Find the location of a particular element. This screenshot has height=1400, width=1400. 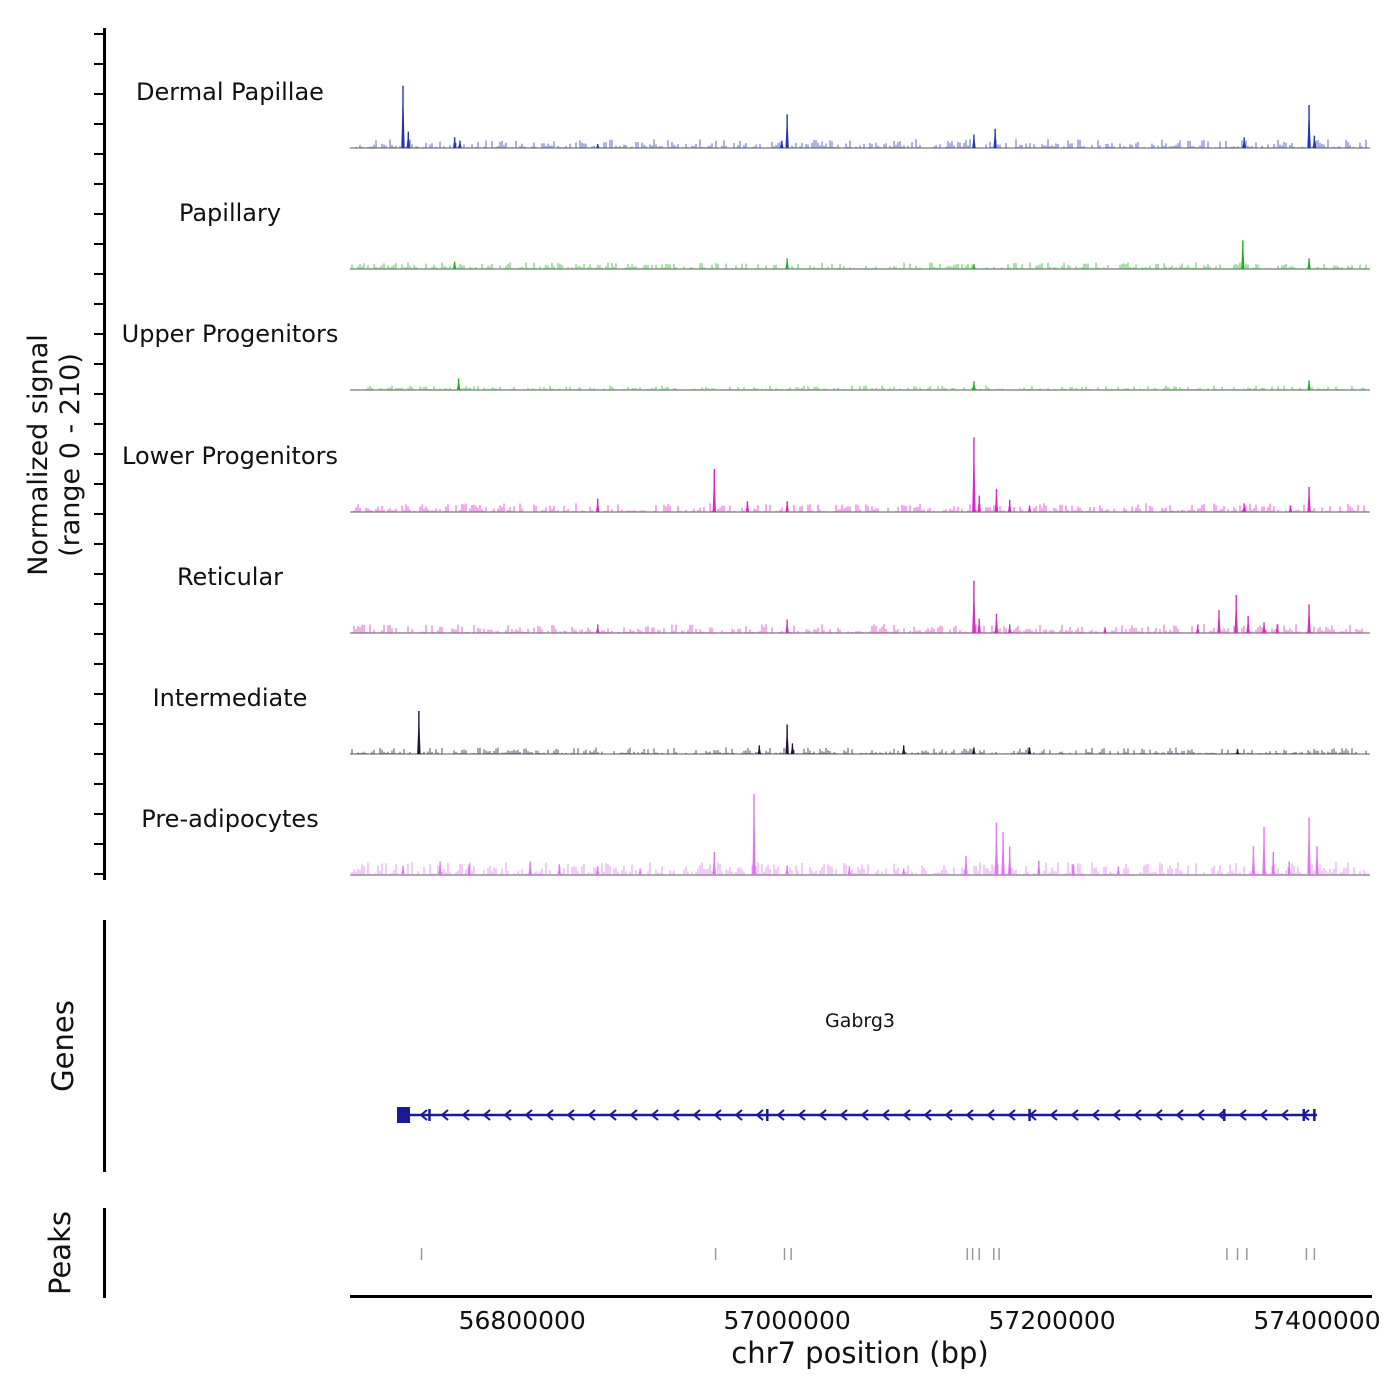

track-label-upper-progenitors: Upper Progenitors is located at coordinates (230, 334).